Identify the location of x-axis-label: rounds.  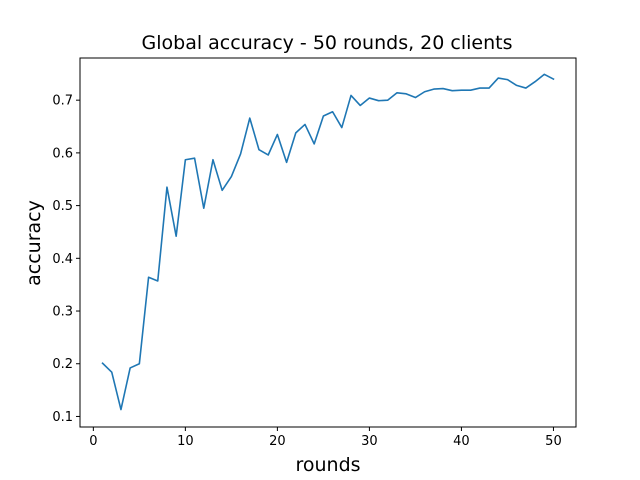
(327, 465).